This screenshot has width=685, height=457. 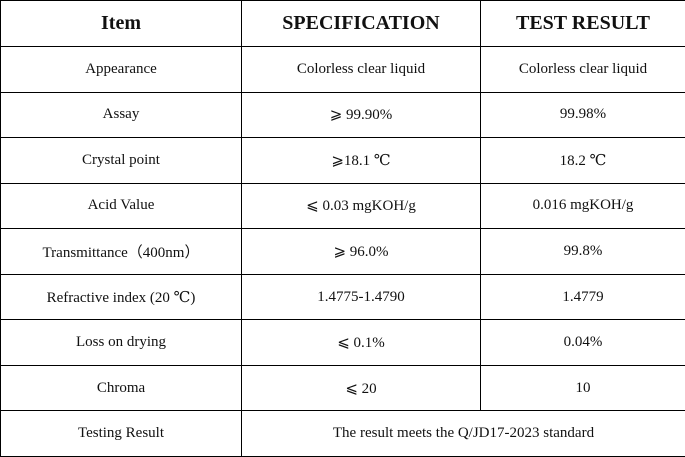 I want to click on table-cell: ⩾ 99.90%, so click(x=361, y=115).